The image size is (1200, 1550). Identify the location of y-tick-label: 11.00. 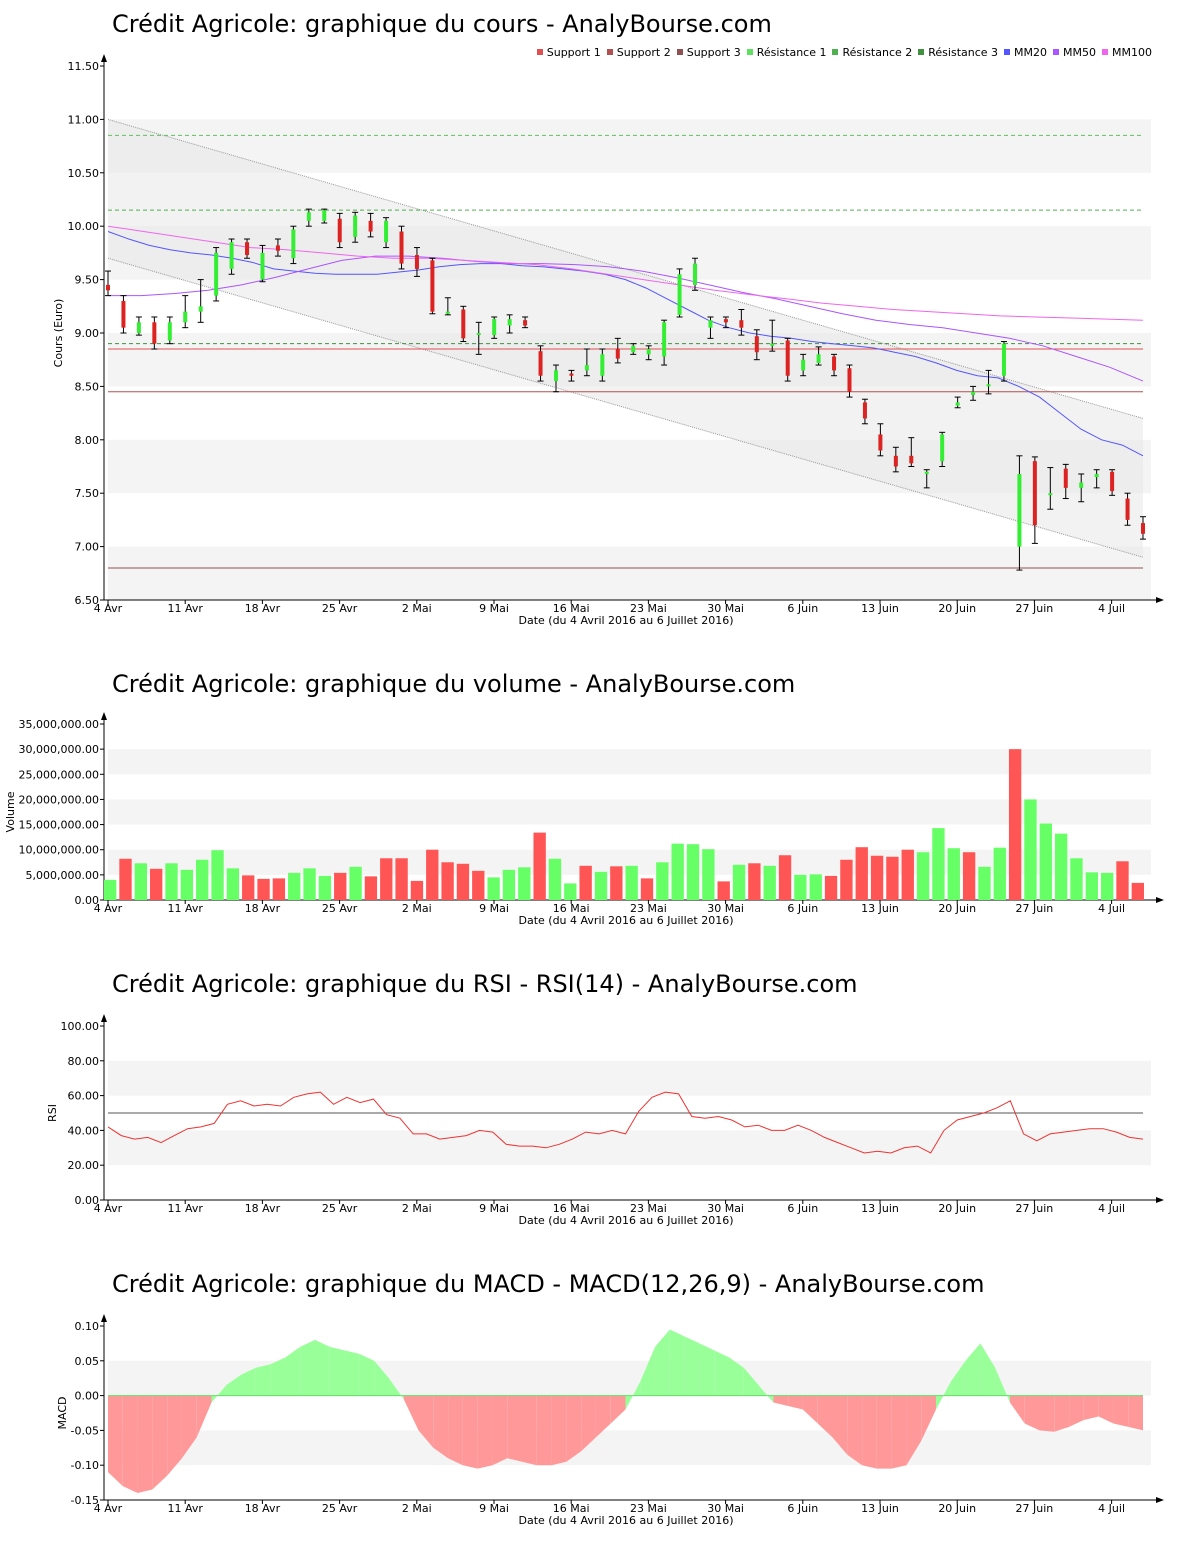
(84, 119).